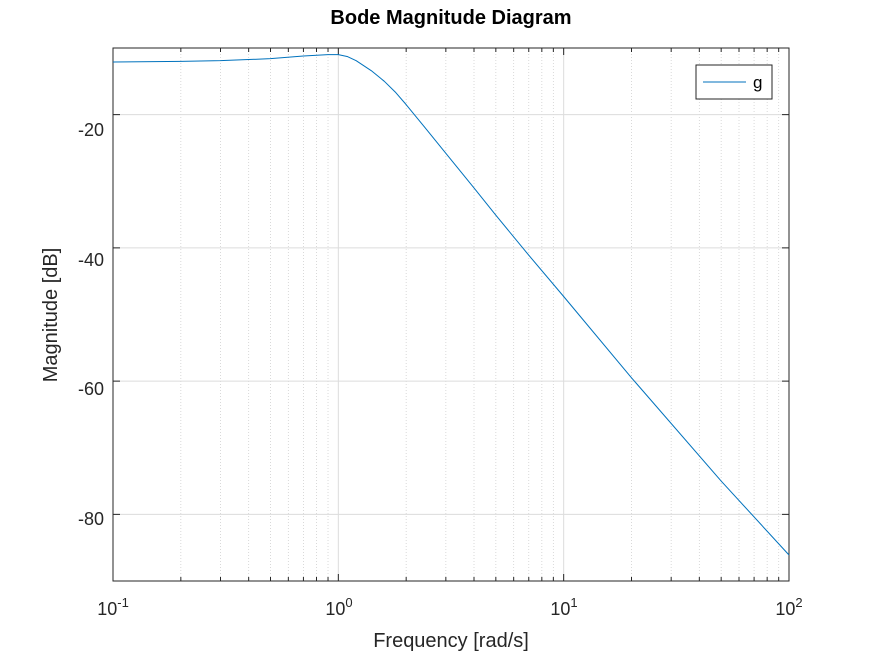 This screenshot has width=872, height=654. Describe the element at coordinates (563, 607) in the screenshot. I see `x-tick-label: 10¹` at that location.